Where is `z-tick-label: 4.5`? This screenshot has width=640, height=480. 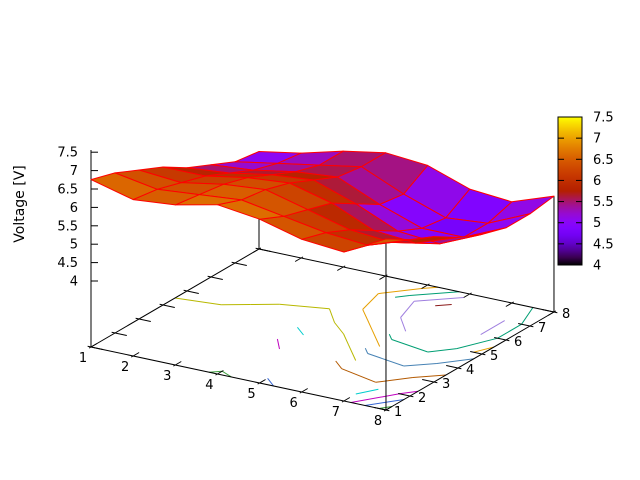
z-tick-label: 4.5 is located at coordinates (67, 263).